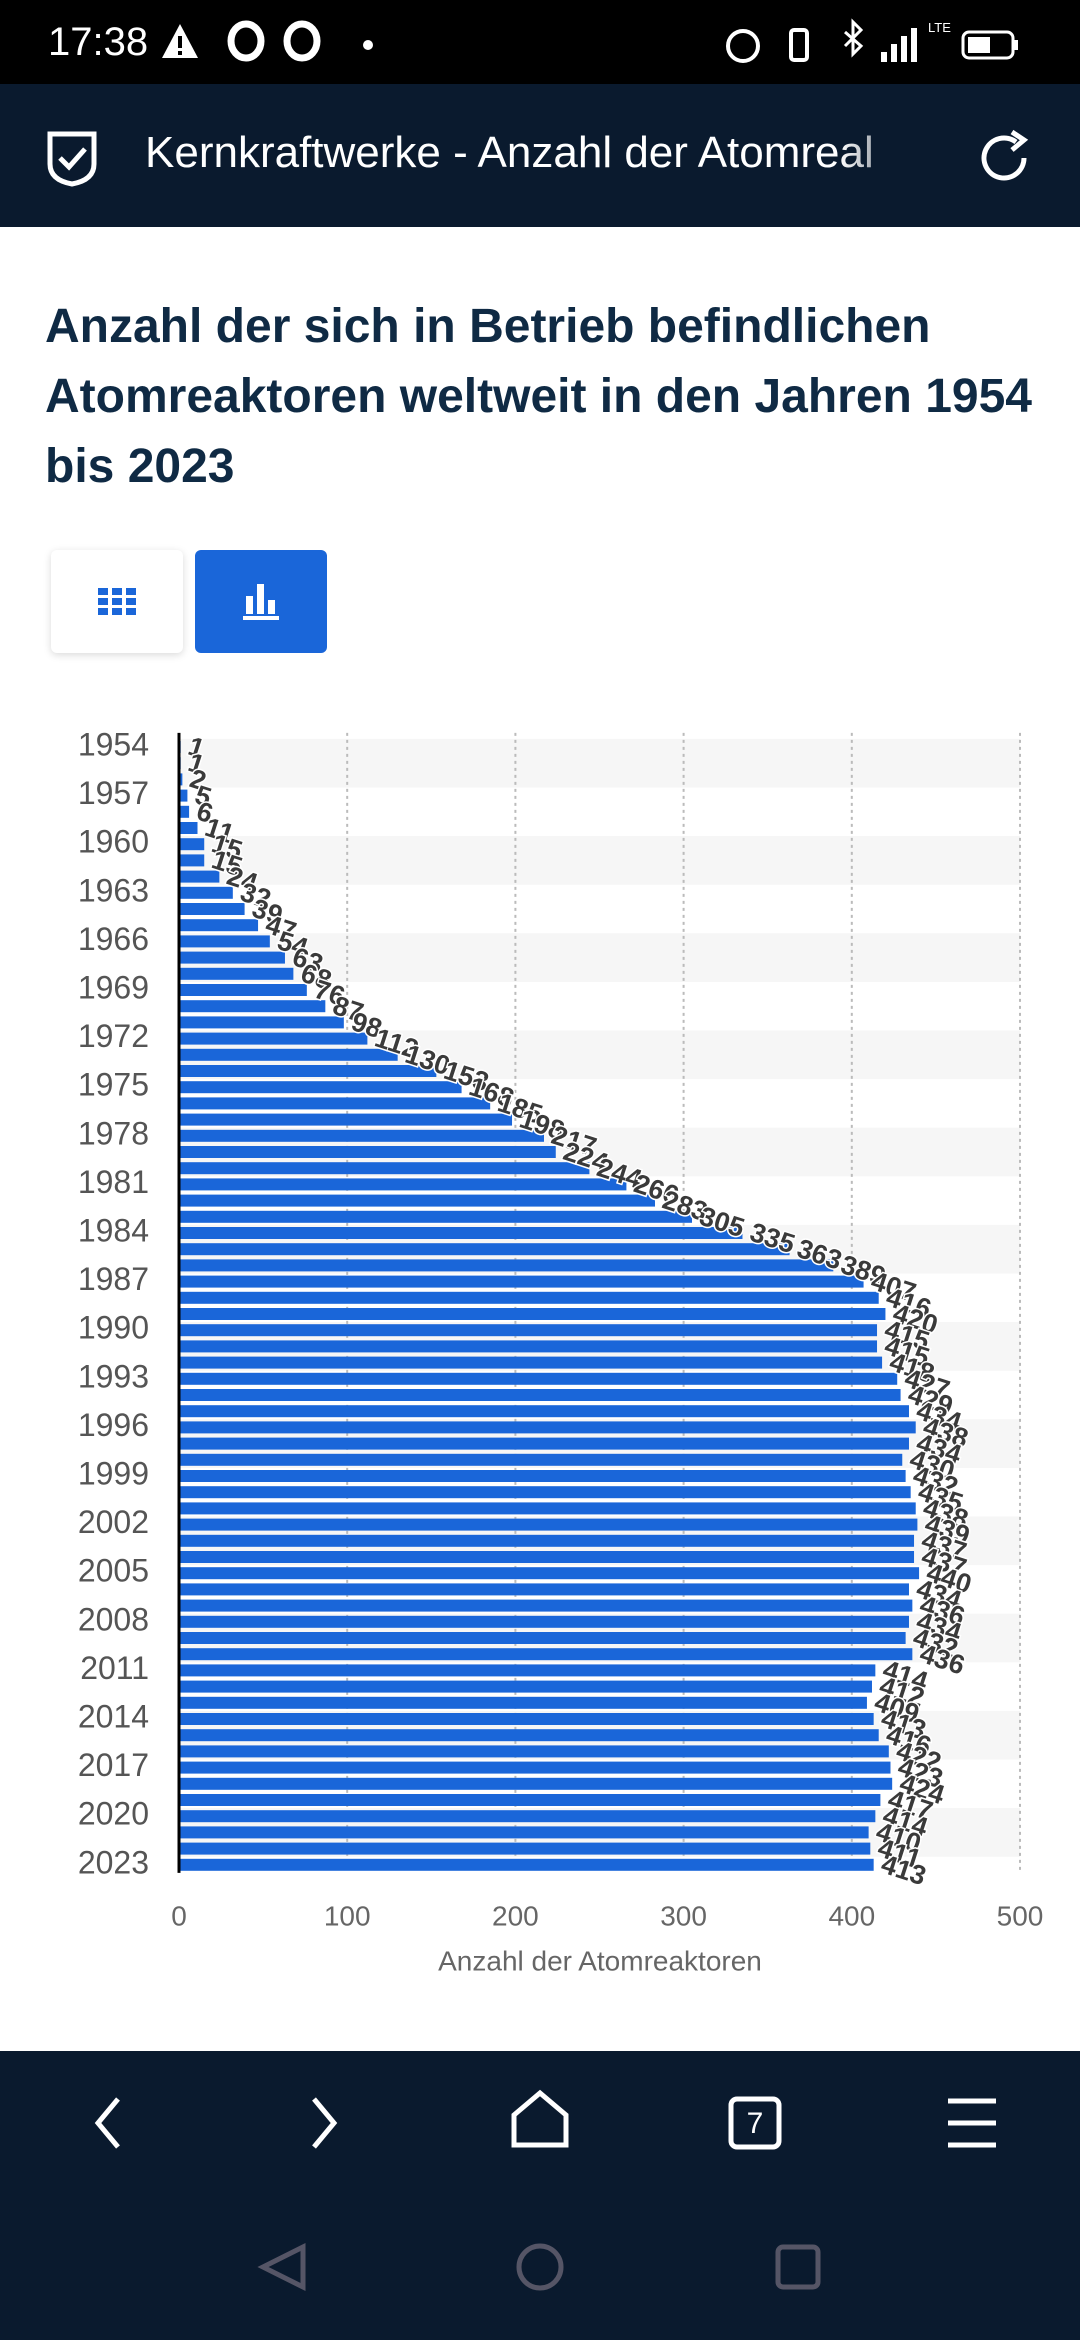 Image resolution: width=1080 pixels, height=2345 pixels. What do you see at coordinates (107, 2123) in the screenshot?
I see `back-button` at bounding box center [107, 2123].